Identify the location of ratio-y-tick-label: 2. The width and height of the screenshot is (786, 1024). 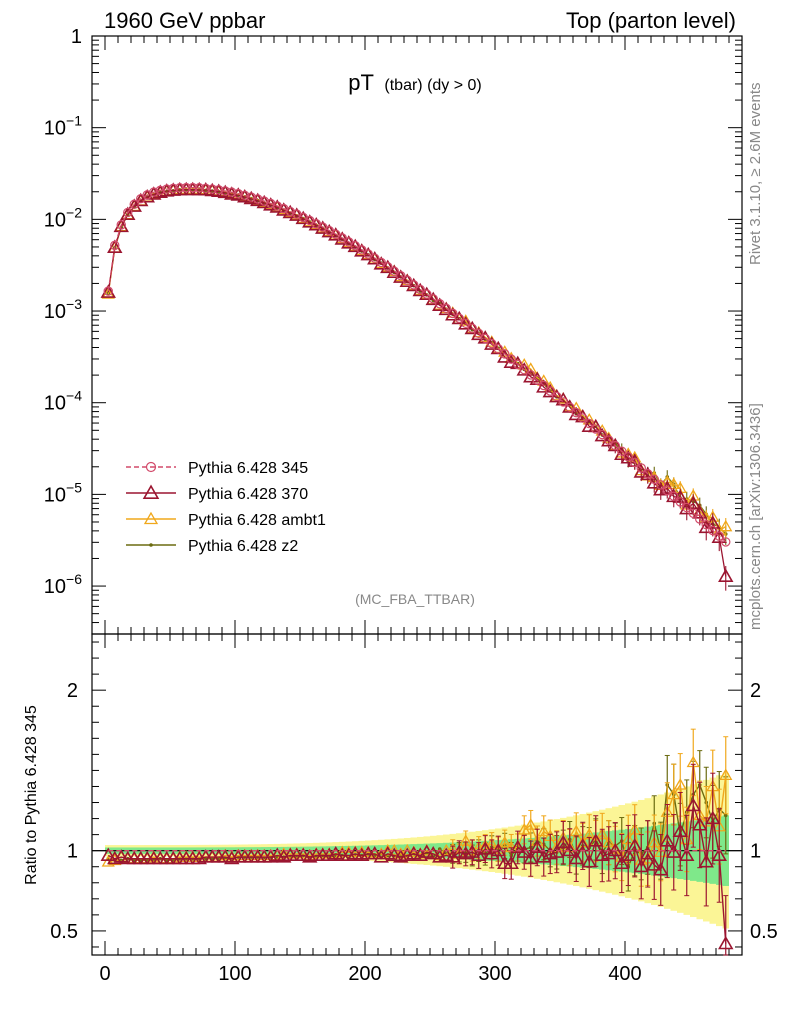
(755, 691).